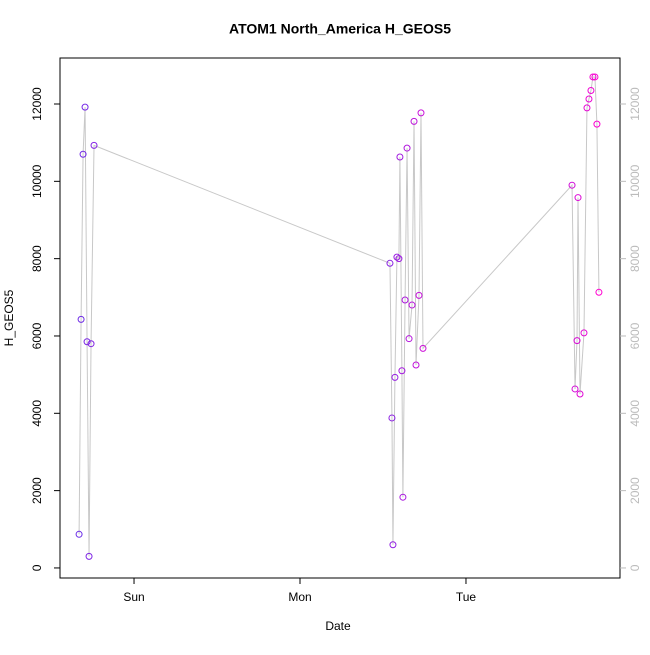 The height and width of the screenshot is (655, 650). What do you see at coordinates (338, 626) in the screenshot?
I see `x-axis-label: Date` at bounding box center [338, 626].